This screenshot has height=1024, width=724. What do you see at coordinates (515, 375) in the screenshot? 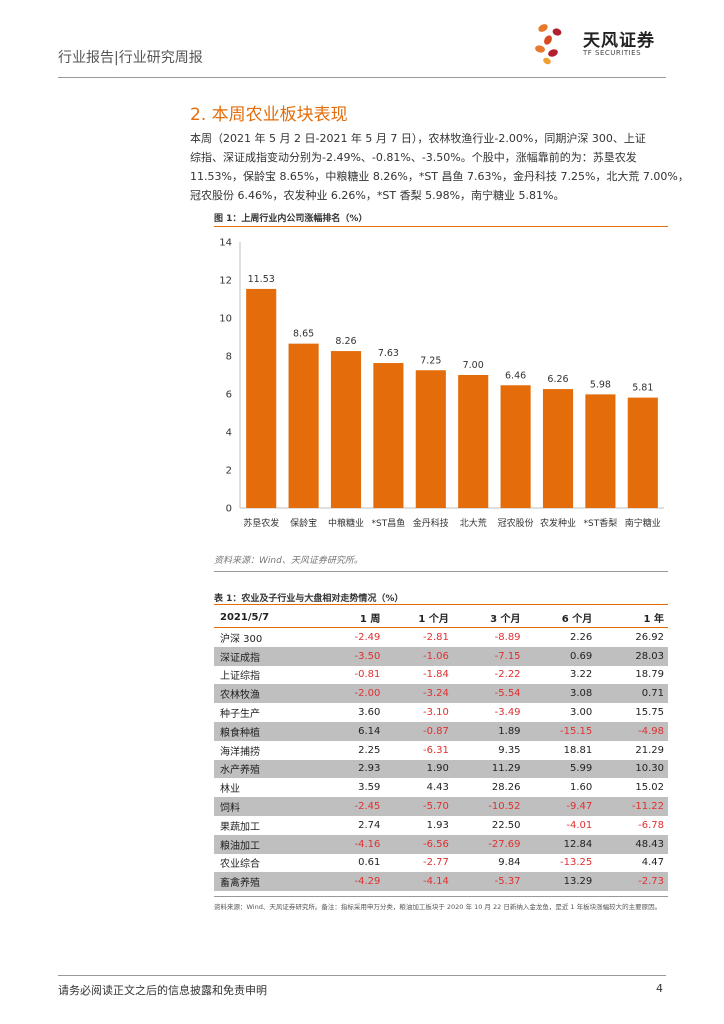
I see `bar-value-label: 6.46` at bounding box center [515, 375].